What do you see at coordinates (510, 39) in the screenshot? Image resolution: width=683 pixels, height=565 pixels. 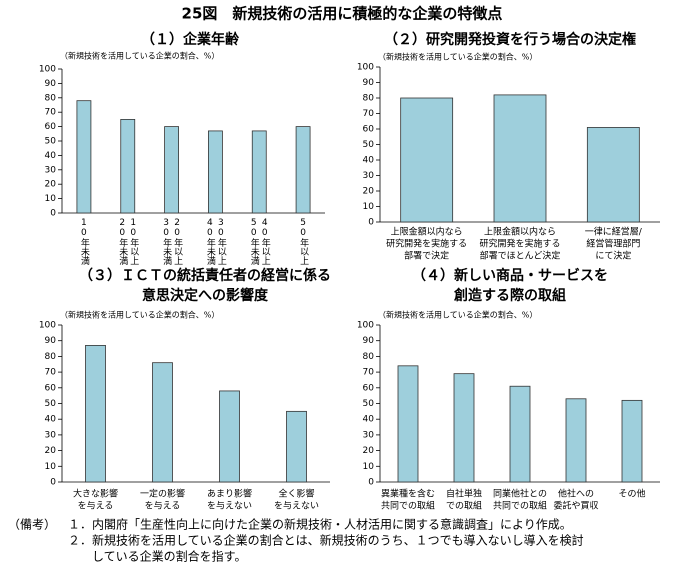 I see `chart-title: （２）研究開発投資を行う場合の決定権` at bounding box center [510, 39].